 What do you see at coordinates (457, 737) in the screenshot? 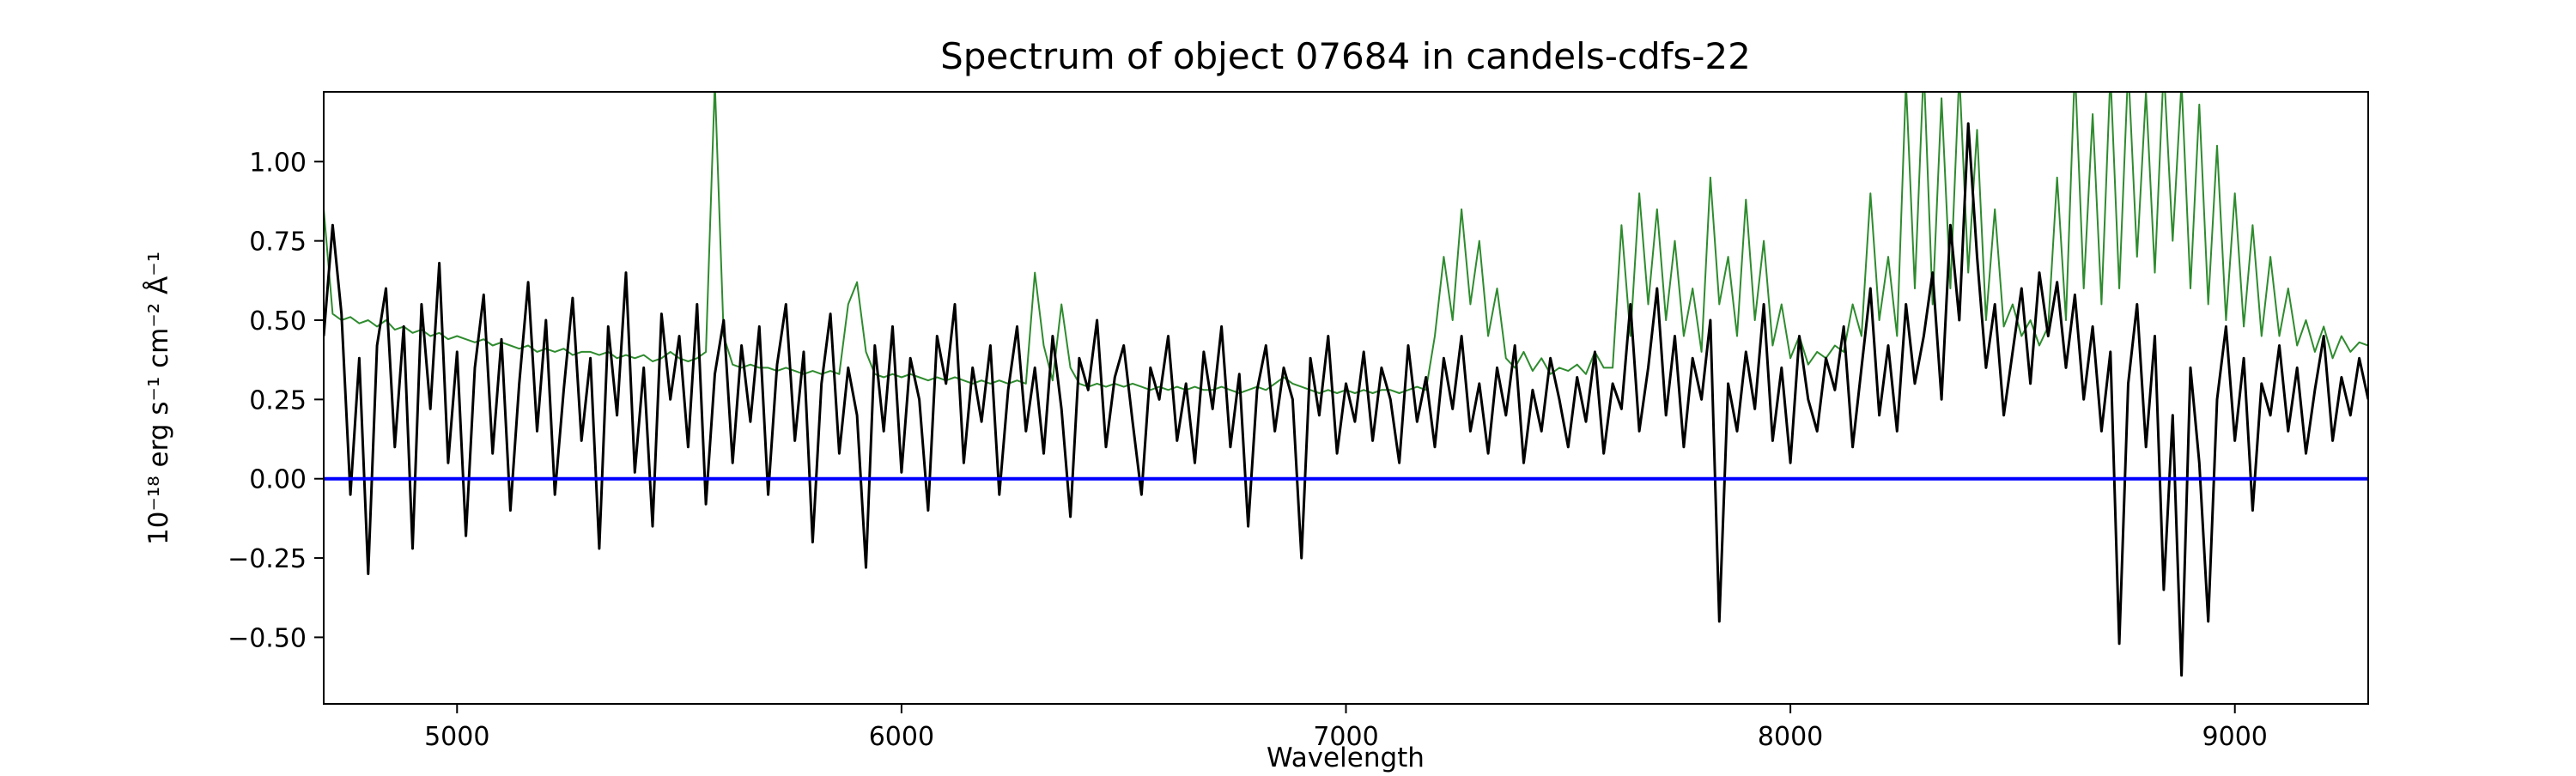
I see `x-tick-label: 5000` at bounding box center [457, 737].